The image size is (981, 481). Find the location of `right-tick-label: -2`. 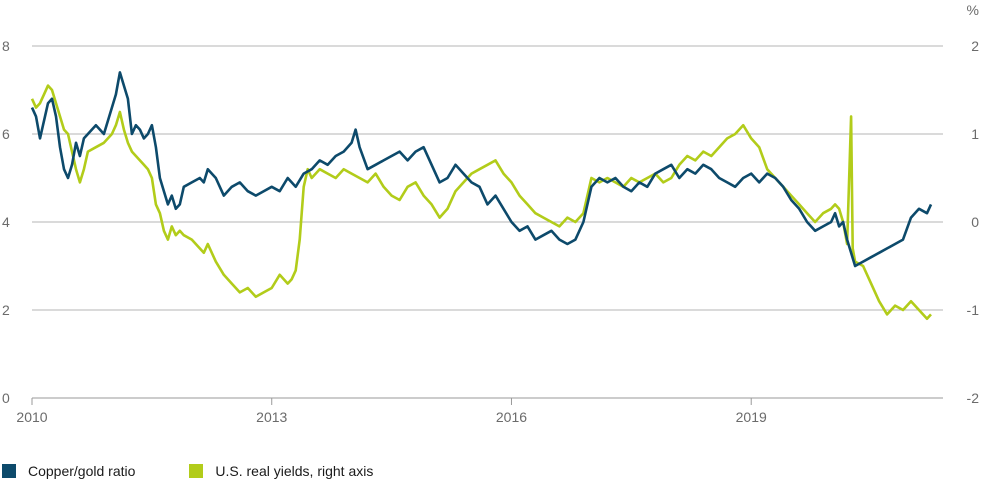

right-tick-label: -2 is located at coordinates (973, 398).